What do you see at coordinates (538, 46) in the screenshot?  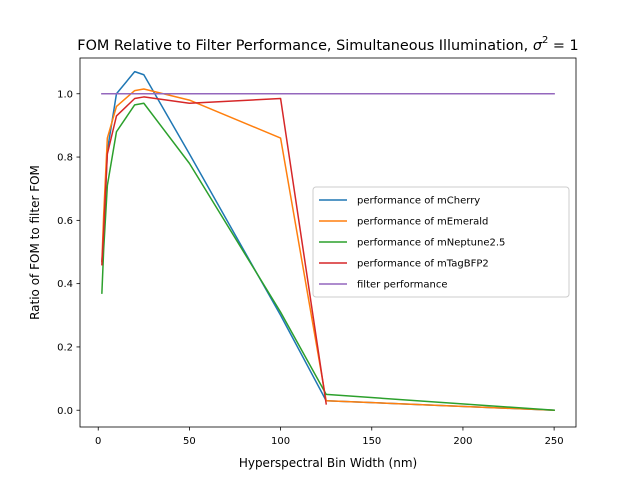 I see `chart-title-sigma: σ` at bounding box center [538, 46].